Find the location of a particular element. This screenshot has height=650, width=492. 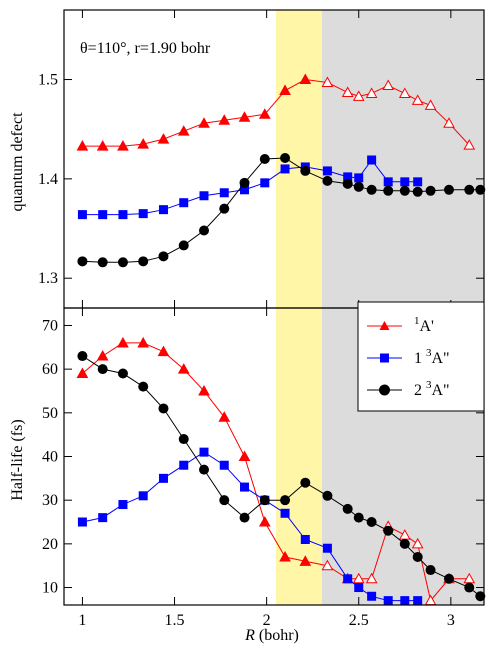

legend-box is located at coordinates (421, 356).